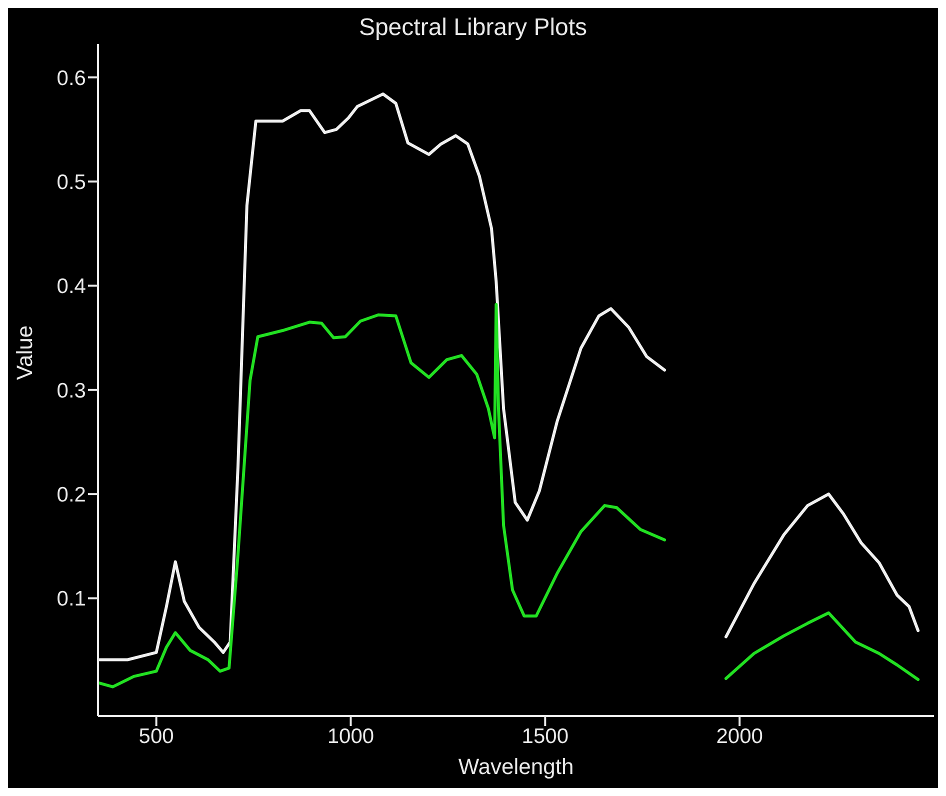  Describe the element at coordinates (545, 736) in the screenshot. I see `x-tick-label: 1500` at that location.